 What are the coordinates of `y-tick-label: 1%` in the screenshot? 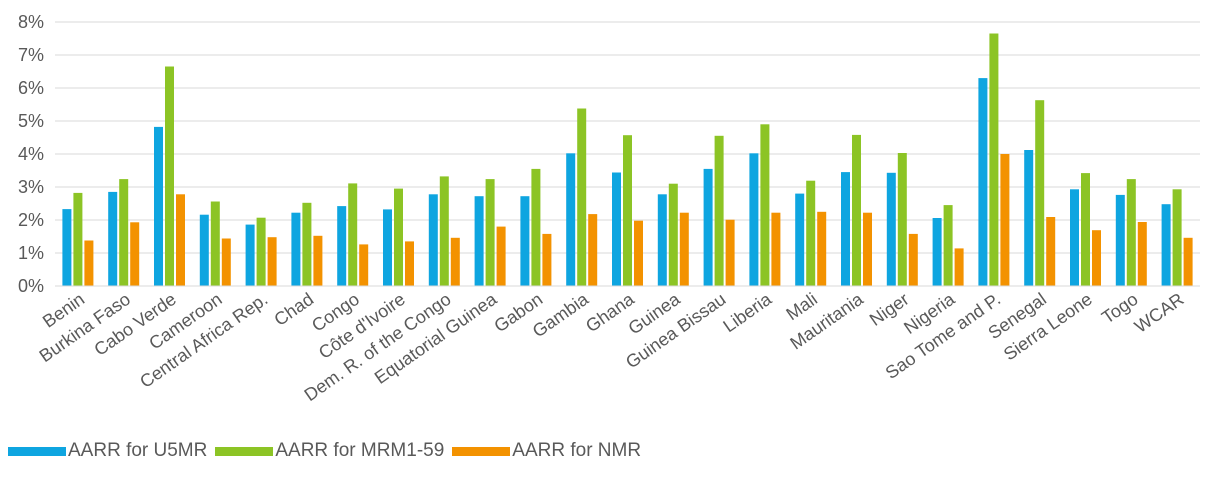 It's located at (31, 253).